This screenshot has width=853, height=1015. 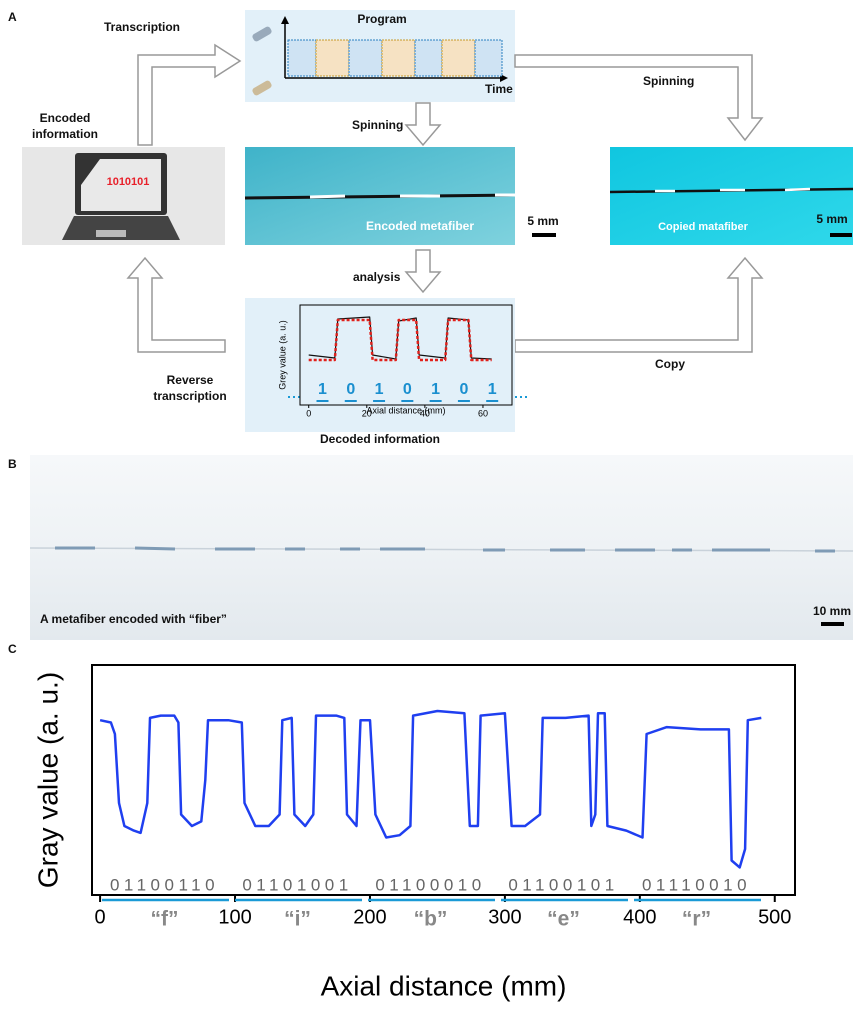 What do you see at coordinates (282, 355) in the screenshot?
I see `y-axis-label: Grey value (a. u.)` at bounding box center [282, 355].